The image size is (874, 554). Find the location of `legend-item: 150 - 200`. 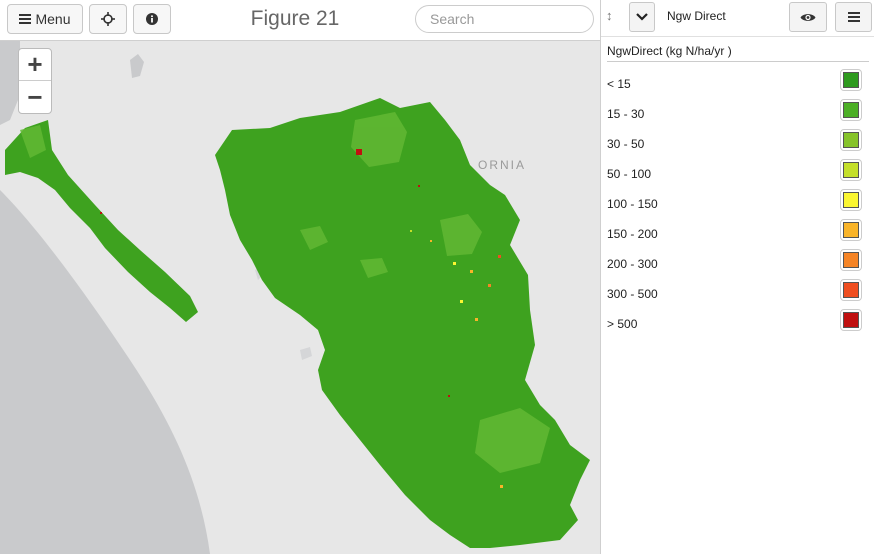

legend-item: 150 - 200 is located at coordinates (737, 231).